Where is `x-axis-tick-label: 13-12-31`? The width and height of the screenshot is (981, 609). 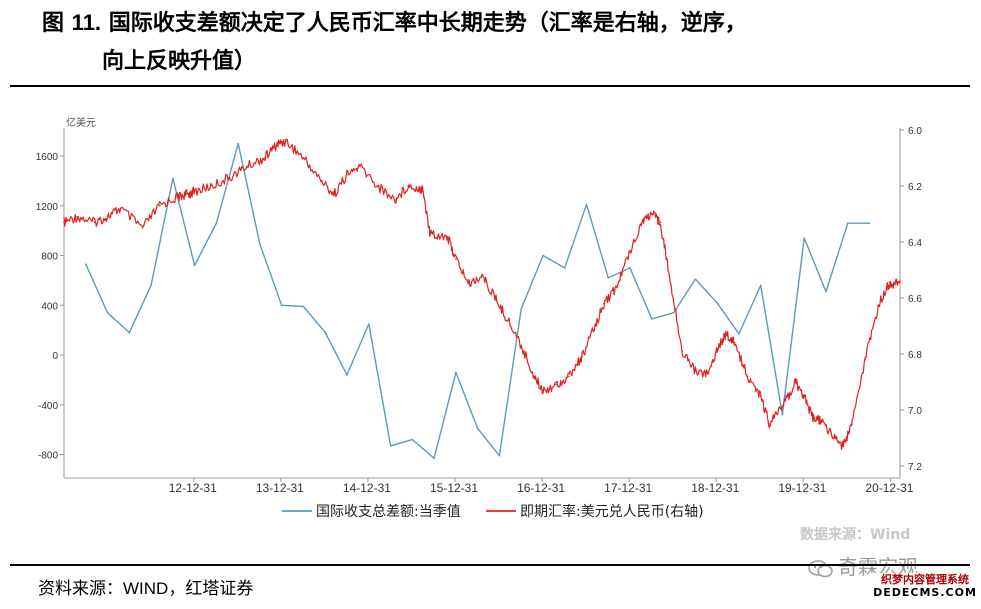
x-axis-tick-label: 13-12-31 is located at coordinates (280, 488).